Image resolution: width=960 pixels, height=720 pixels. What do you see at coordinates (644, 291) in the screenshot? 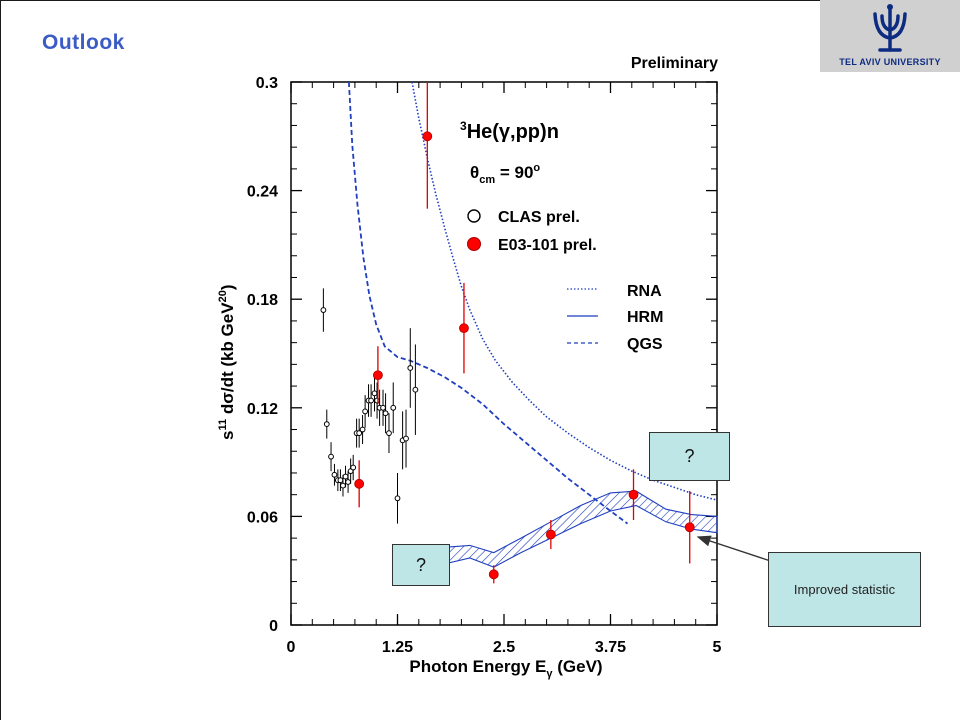
I see `legend-label-rna: RNA` at bounding box center [644, 291].